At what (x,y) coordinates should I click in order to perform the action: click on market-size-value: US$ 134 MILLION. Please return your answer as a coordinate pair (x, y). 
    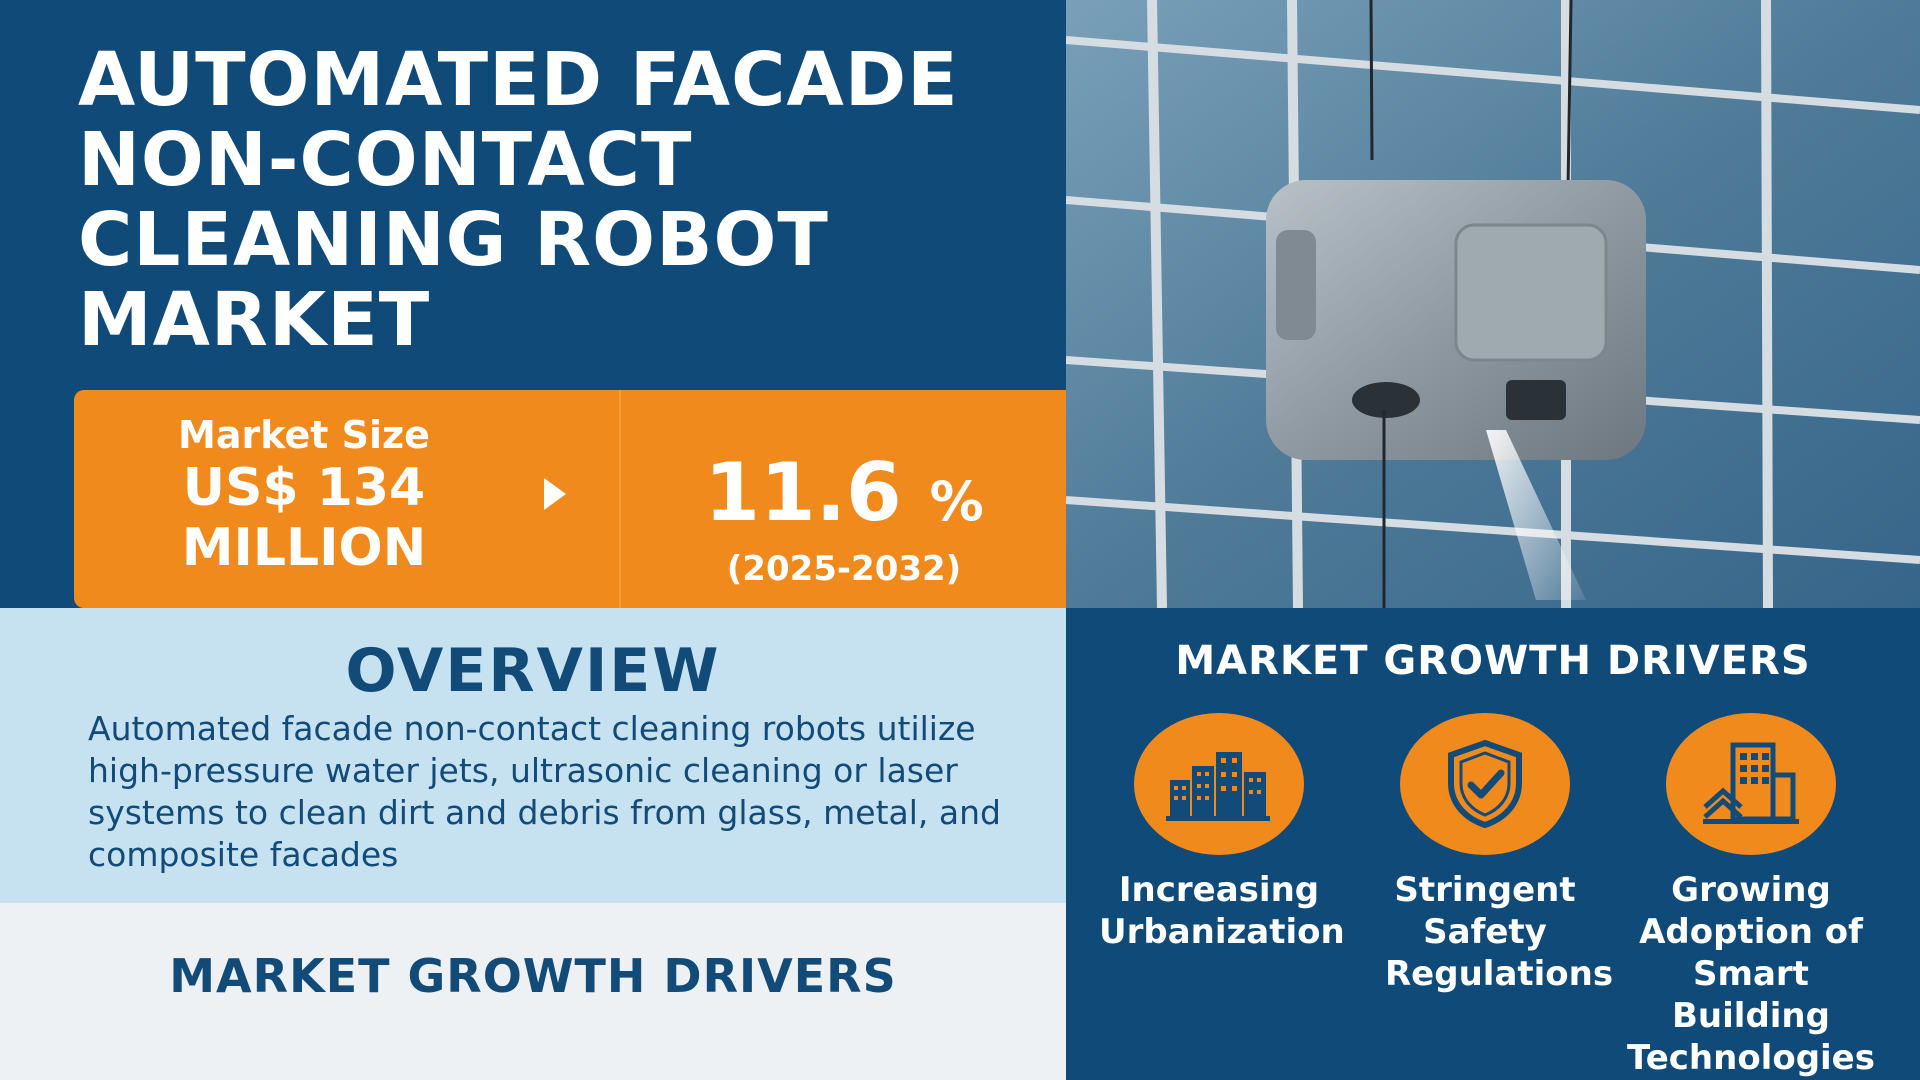
    Looking at the image, I should click on (304, 518).